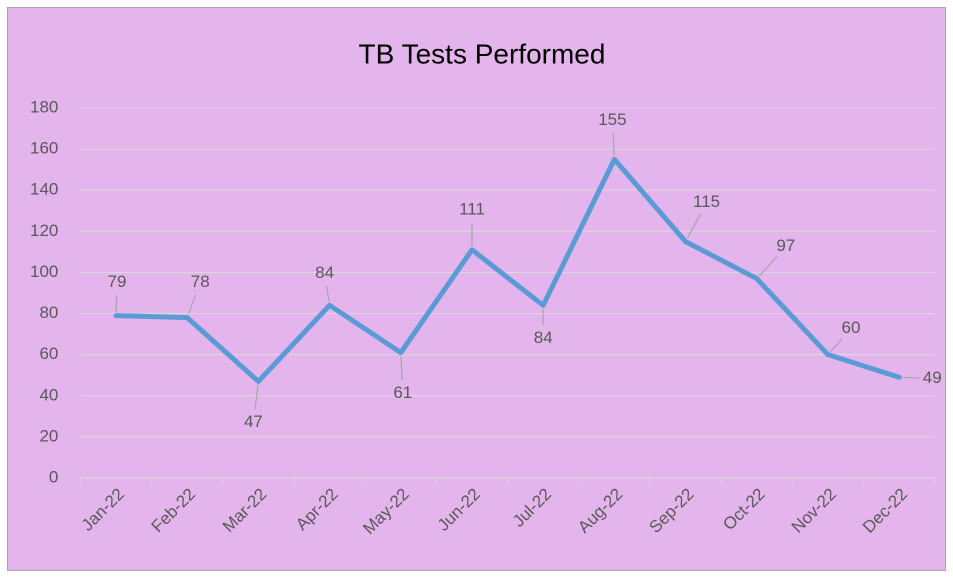  What do you see at coordinates (851, 327) in the screenshot?
I see `data-label: 60` at bounding box center [851, 327].